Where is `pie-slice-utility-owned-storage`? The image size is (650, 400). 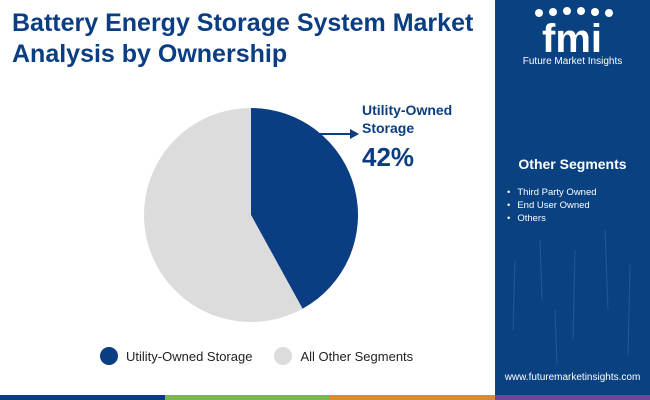 pie-slice-utility-owned-storage is located at coordinates (304, 208).